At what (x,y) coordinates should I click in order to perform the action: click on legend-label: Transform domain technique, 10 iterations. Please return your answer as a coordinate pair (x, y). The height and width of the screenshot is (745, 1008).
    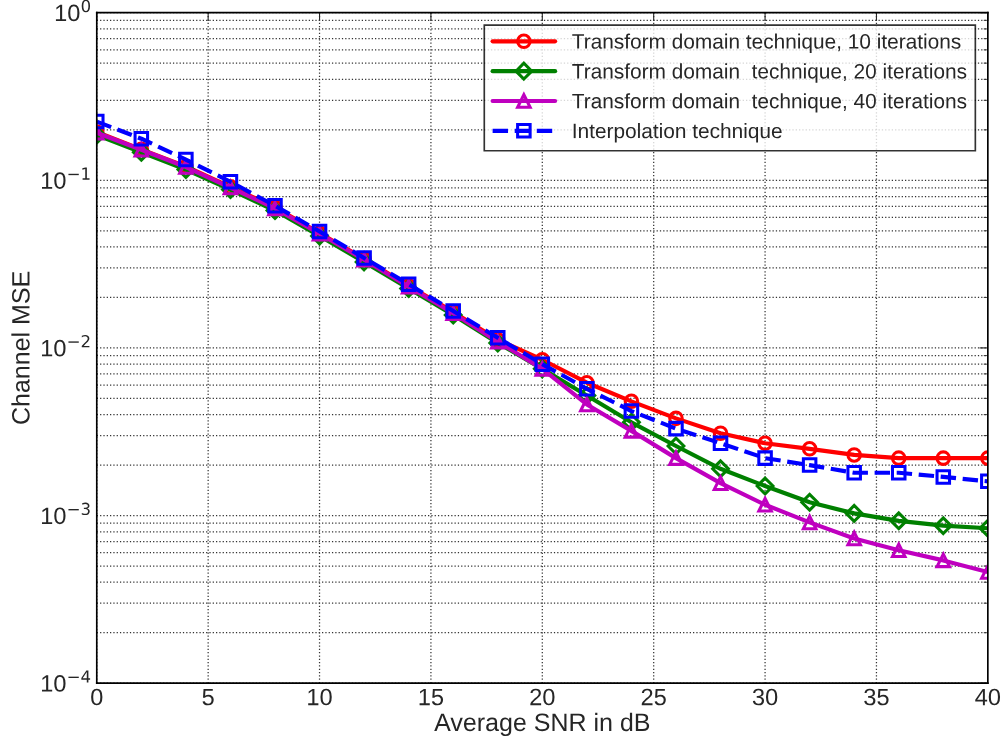
    Looking at the image, I should click on (766, 43).